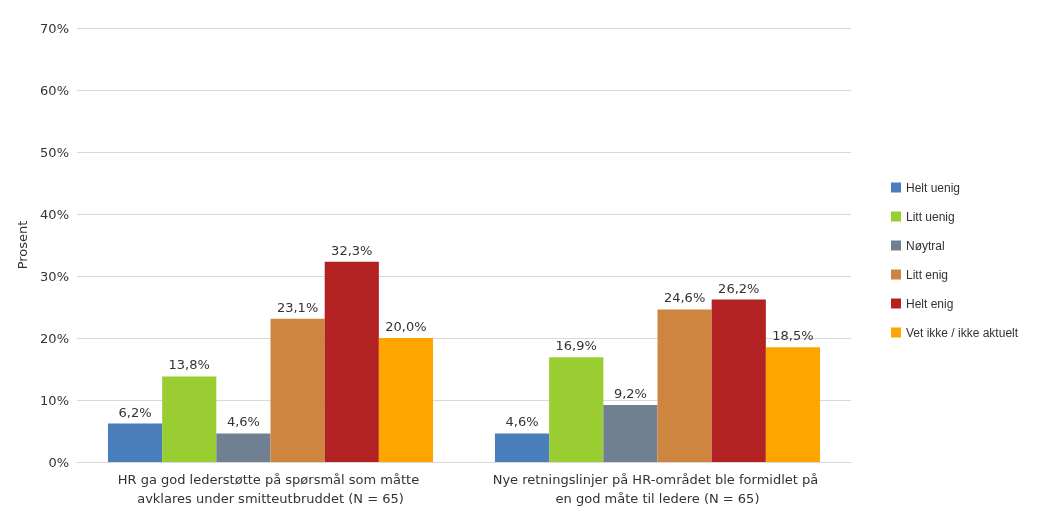  Describe the element at coordinates (657, 489) in the screenshot. I see `x-tick-label: Nye retningslinjer på HR-området ble formidlet på en god måte til ledere (N = 65)` at that location.